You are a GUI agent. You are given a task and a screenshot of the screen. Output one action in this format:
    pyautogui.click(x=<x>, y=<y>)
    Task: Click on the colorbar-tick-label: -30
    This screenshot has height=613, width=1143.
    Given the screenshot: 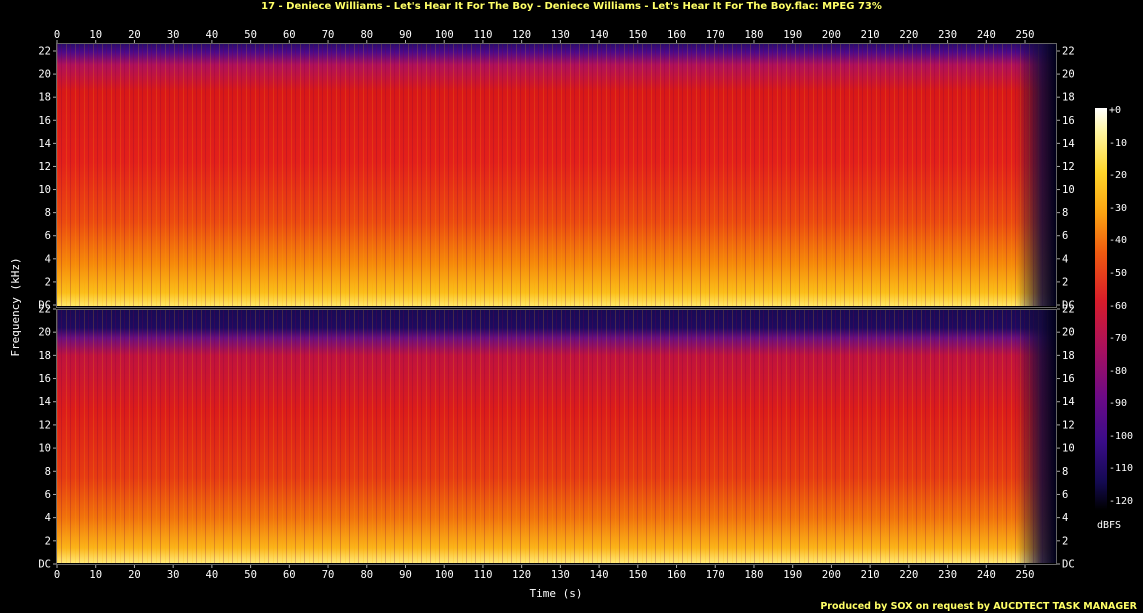 What is the action you would take?
    pyautogui.click(x=1118, y=208)
    